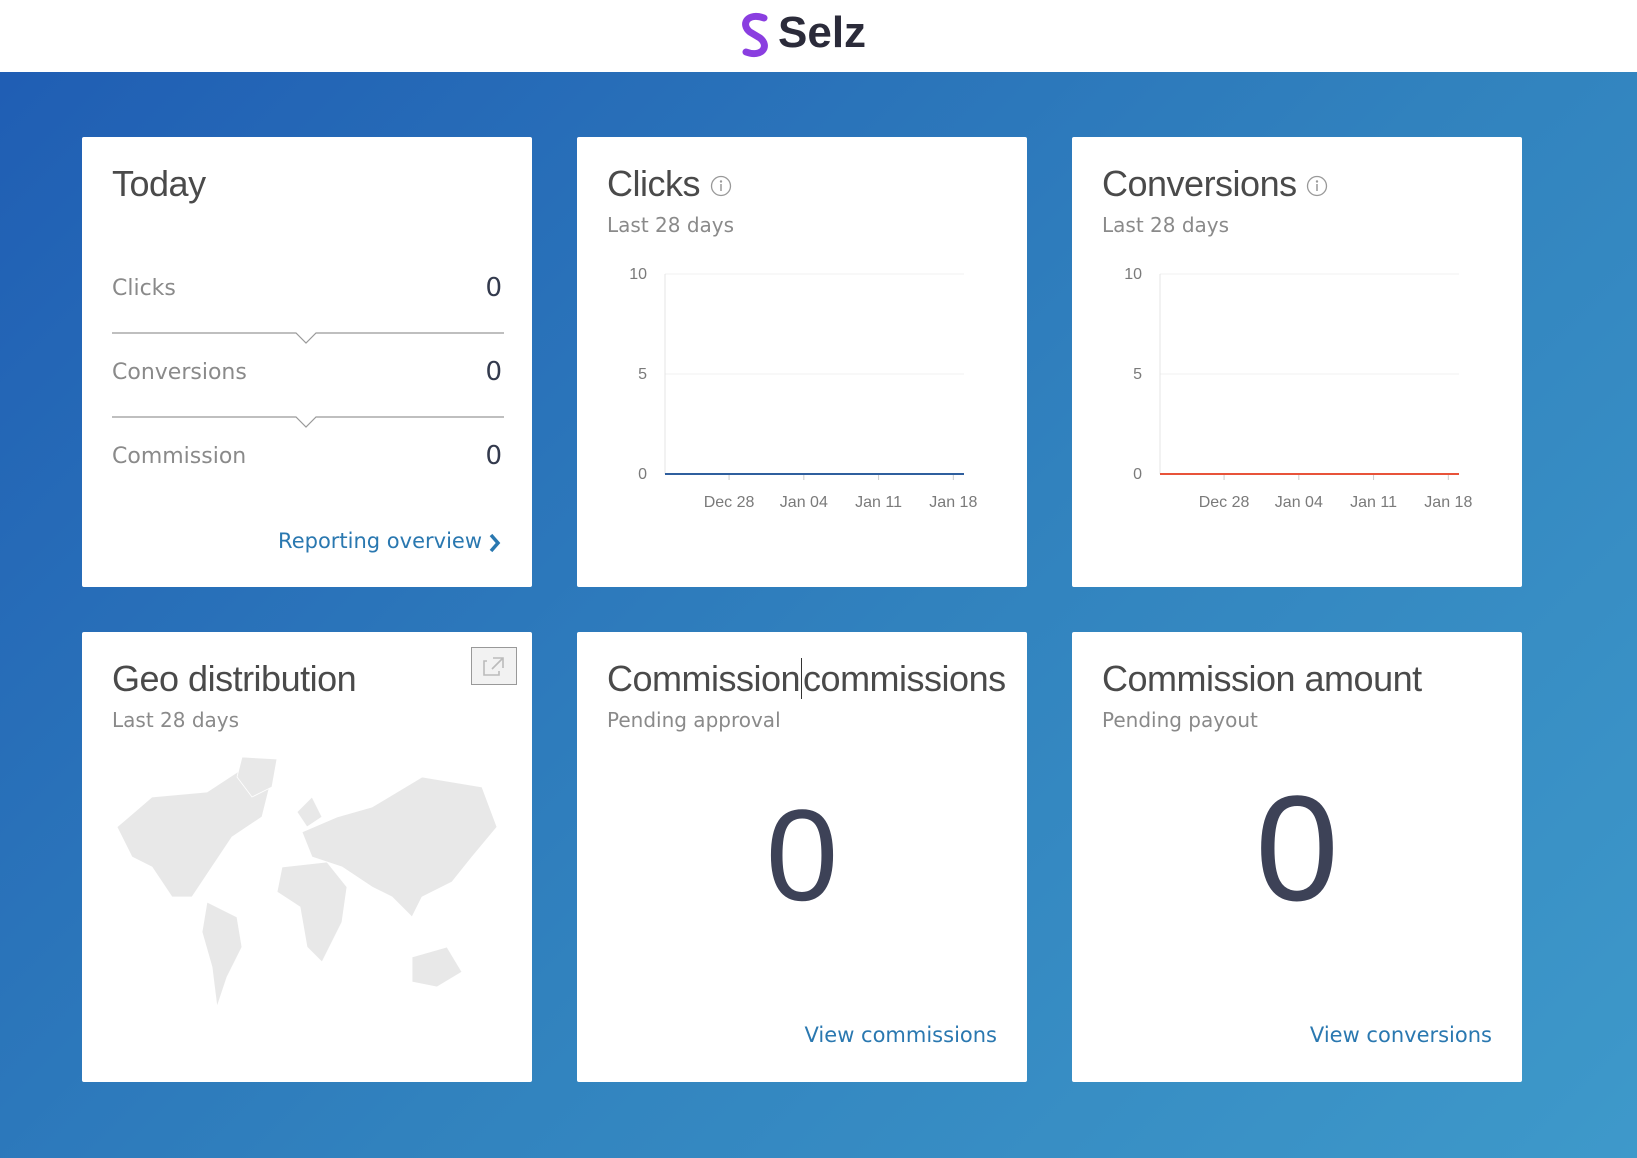  Describe the element at coordinates (494, 666) in the screenshot. I see `export-button` at that location.